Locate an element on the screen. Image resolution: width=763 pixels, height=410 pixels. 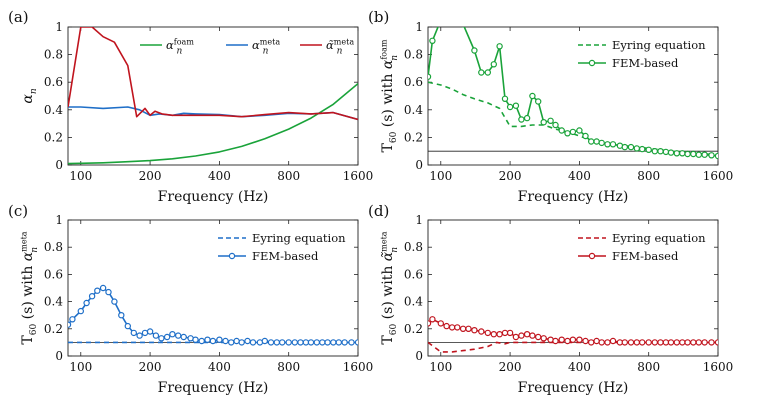
x-tick-label: 800 is located at coordinates (648, 176).